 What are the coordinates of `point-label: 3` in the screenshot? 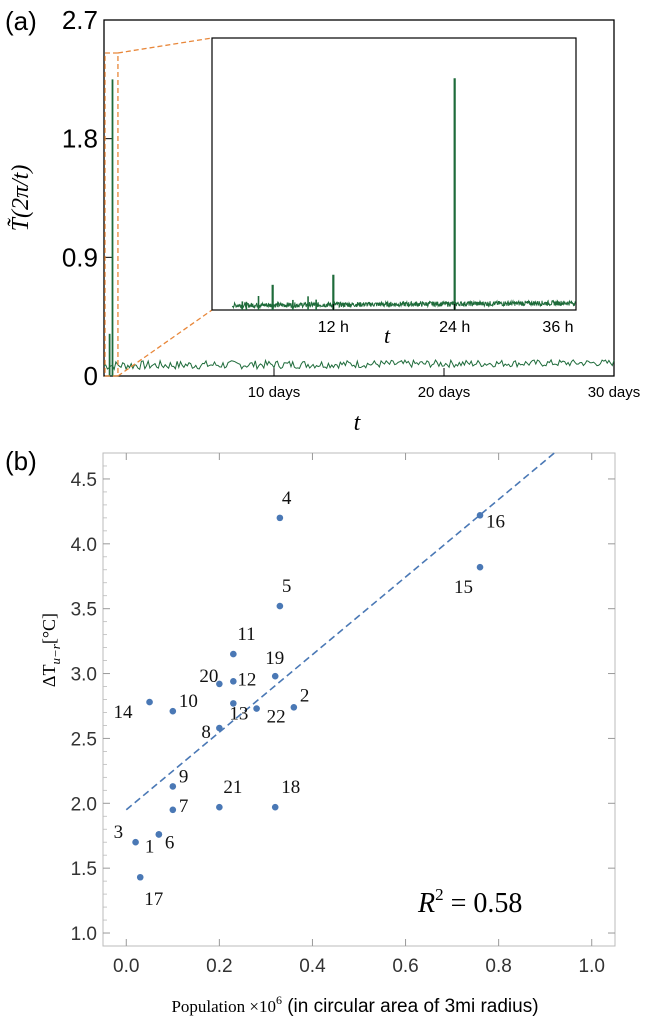 It's located at (119, 832).